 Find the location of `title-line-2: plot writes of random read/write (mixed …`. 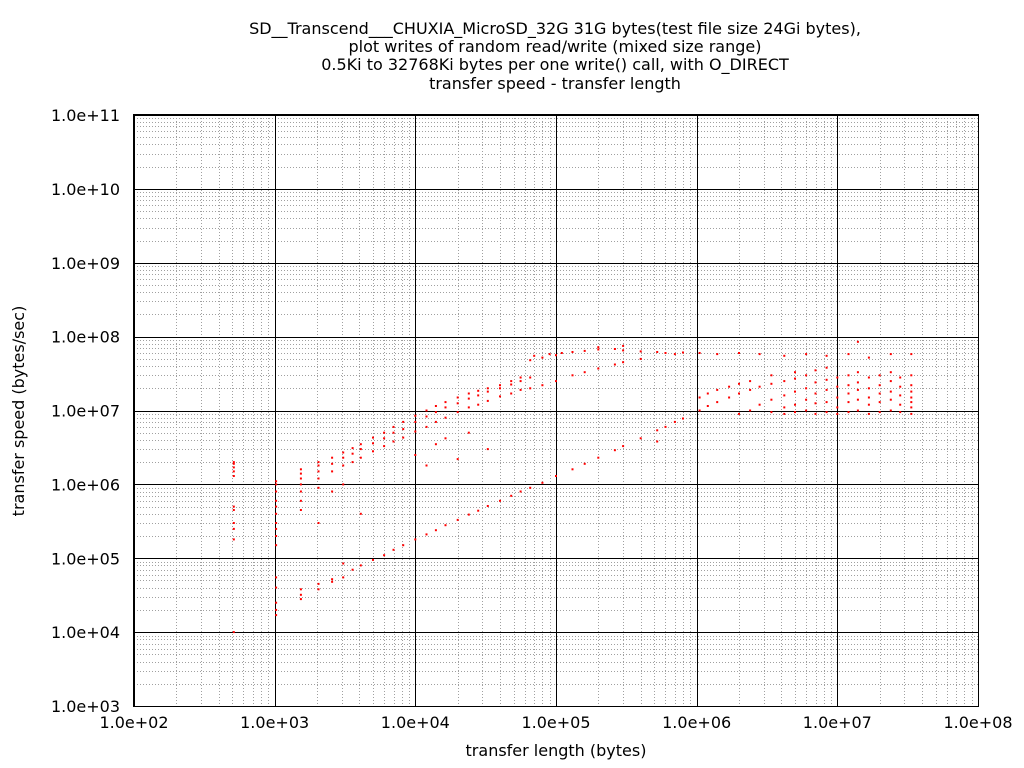

title-line-2: plot writes of random read/write (mixed … is located at coordinates (555, 46).